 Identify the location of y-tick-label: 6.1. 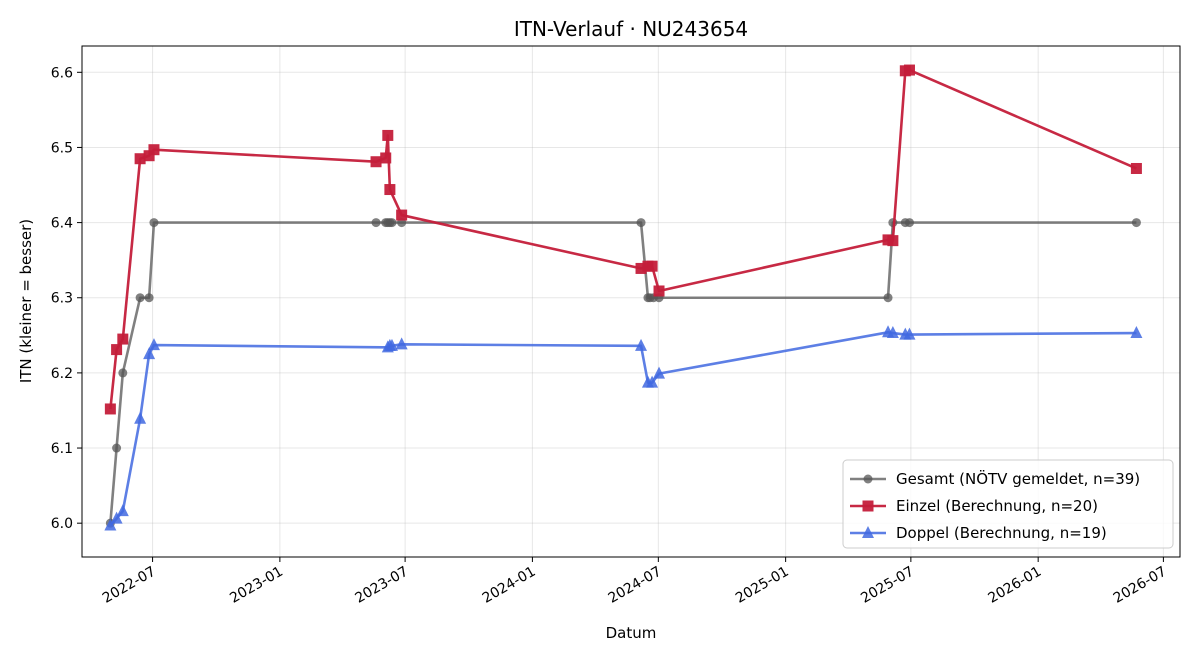
(62, 449).